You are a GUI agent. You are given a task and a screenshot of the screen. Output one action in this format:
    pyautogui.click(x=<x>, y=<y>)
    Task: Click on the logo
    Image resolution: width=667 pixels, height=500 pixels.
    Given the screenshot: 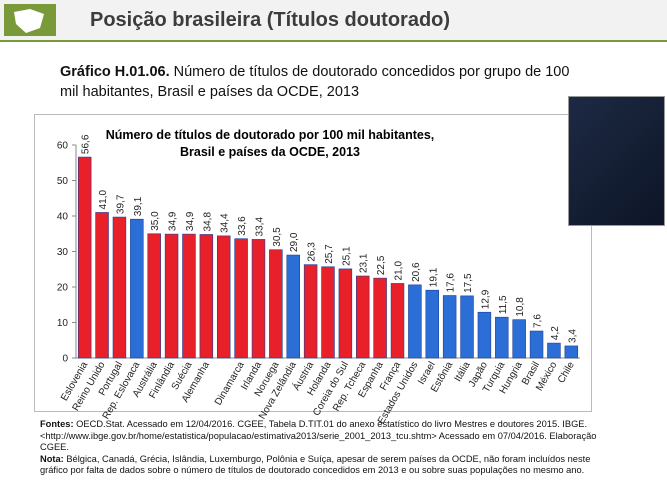 What is the action you would take?
    pyautogui.click(x=30, y=20)
    